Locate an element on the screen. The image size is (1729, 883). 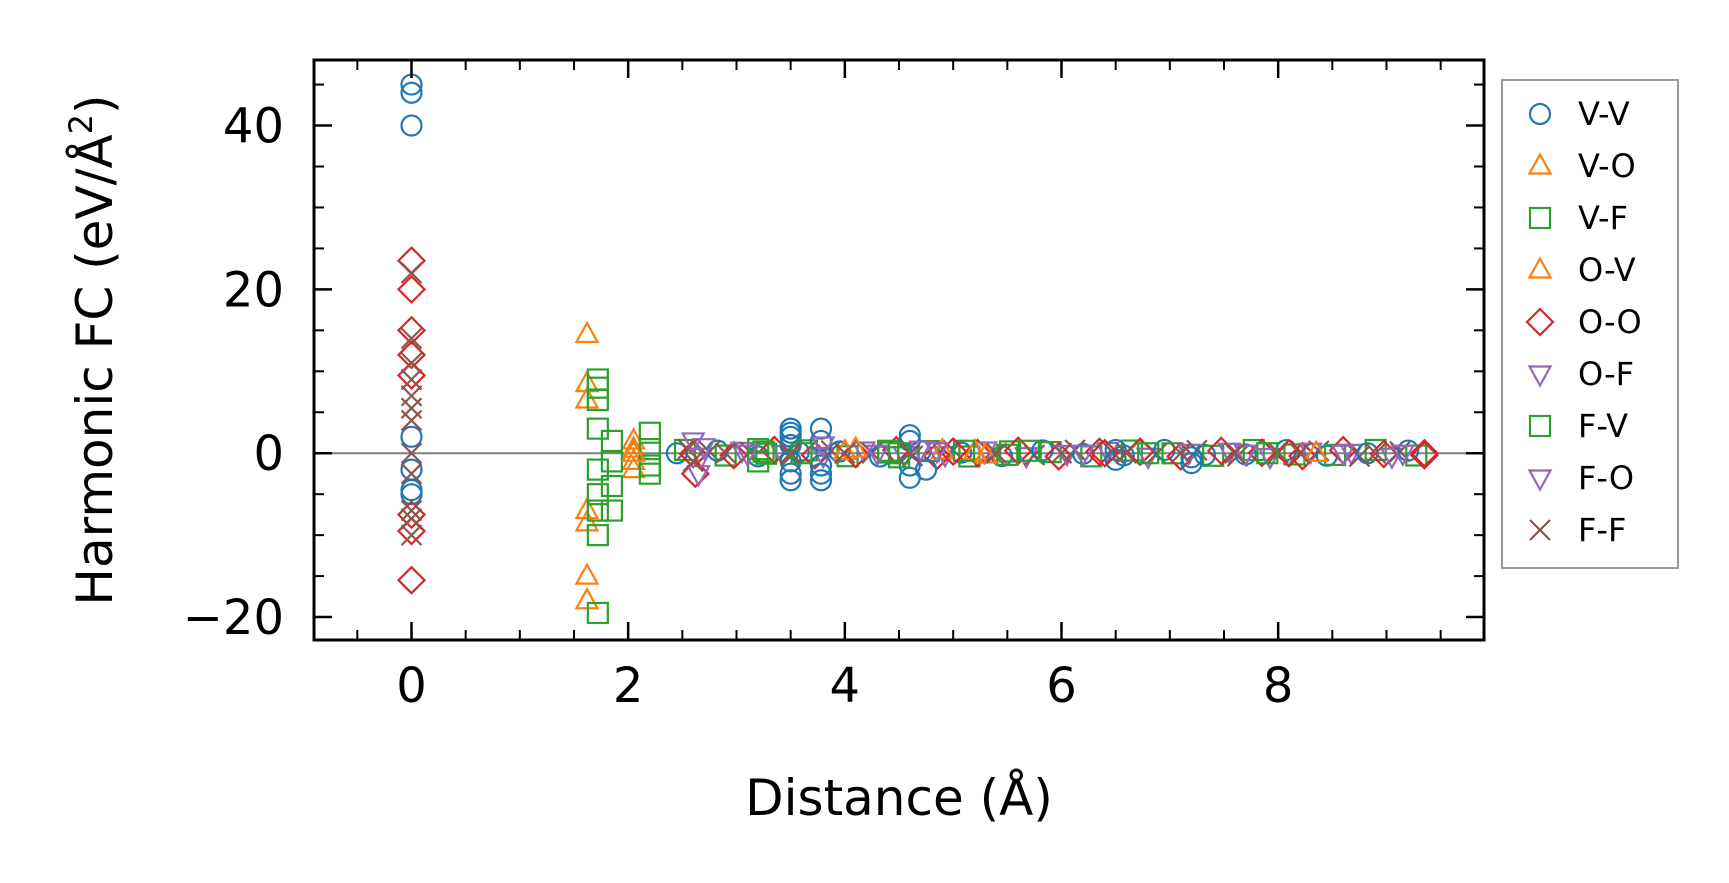
legend-label: V-V is located at coordinates (1604, 114).